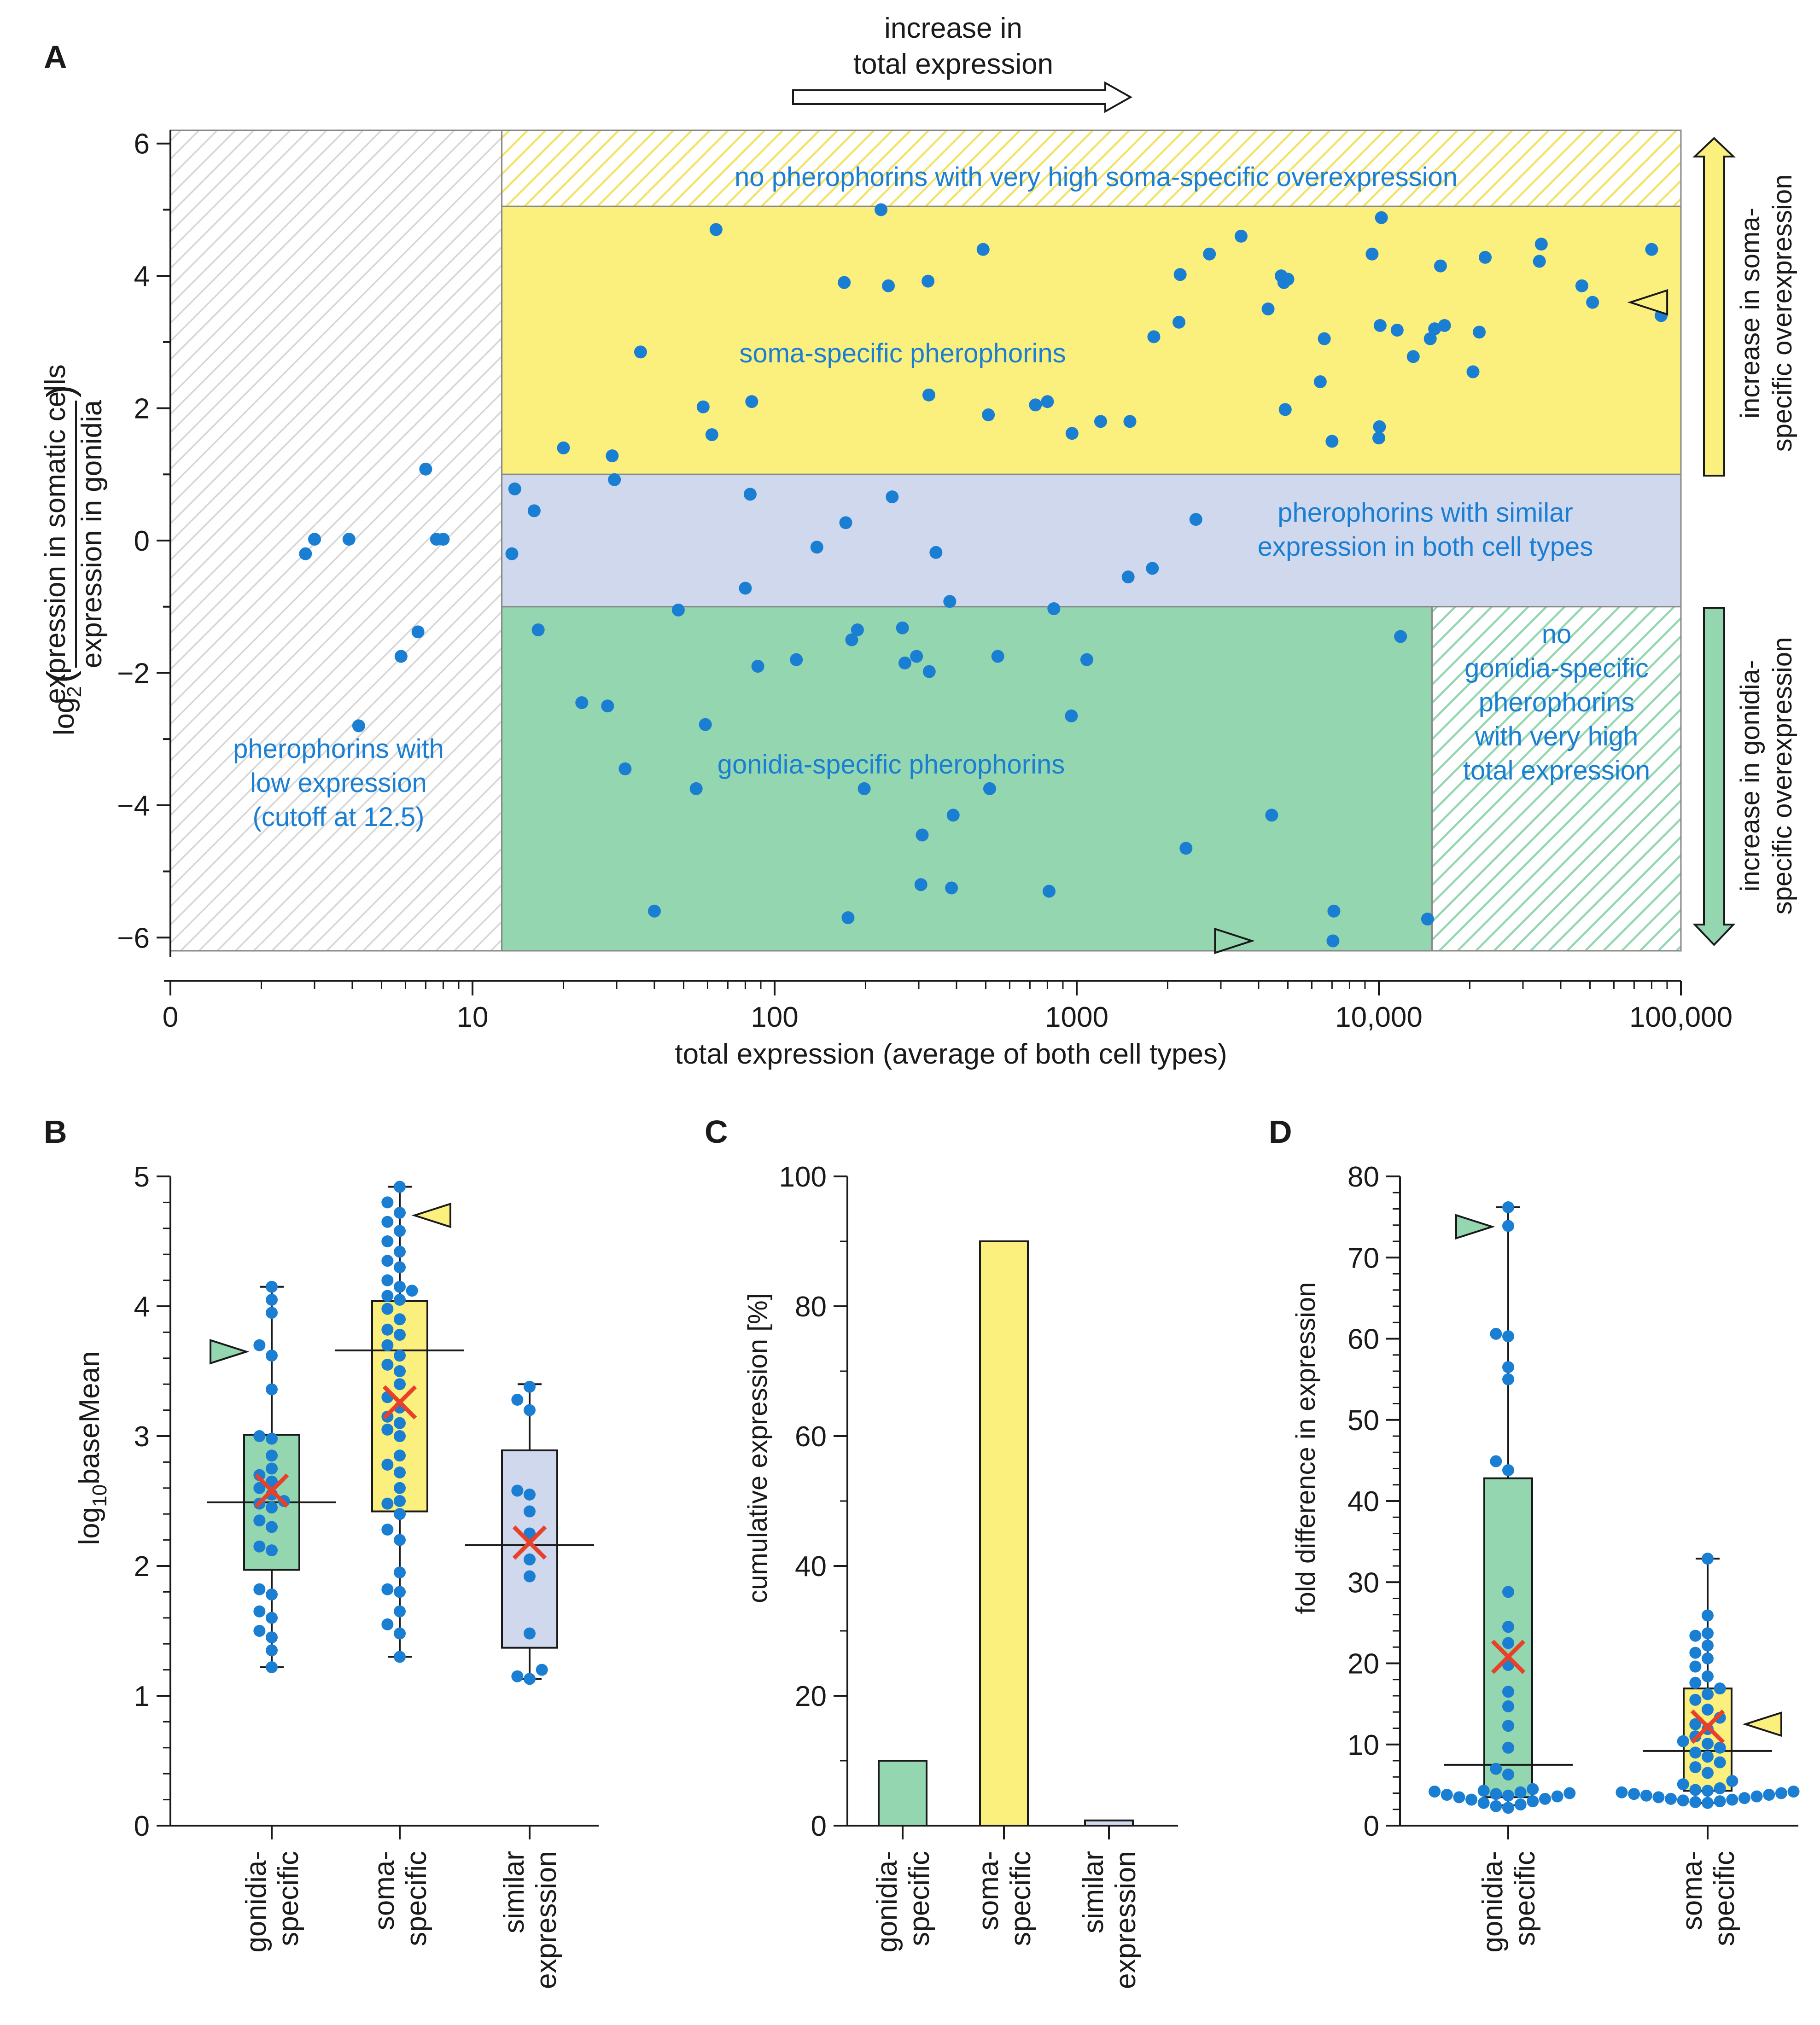 Image resolution: width=1820 pixels, height=2025 pixels. What do you see at coordinates (774, 1017) in the screenshot?
I see `x-tick-label: 100` at bounding box center [774, 1017].